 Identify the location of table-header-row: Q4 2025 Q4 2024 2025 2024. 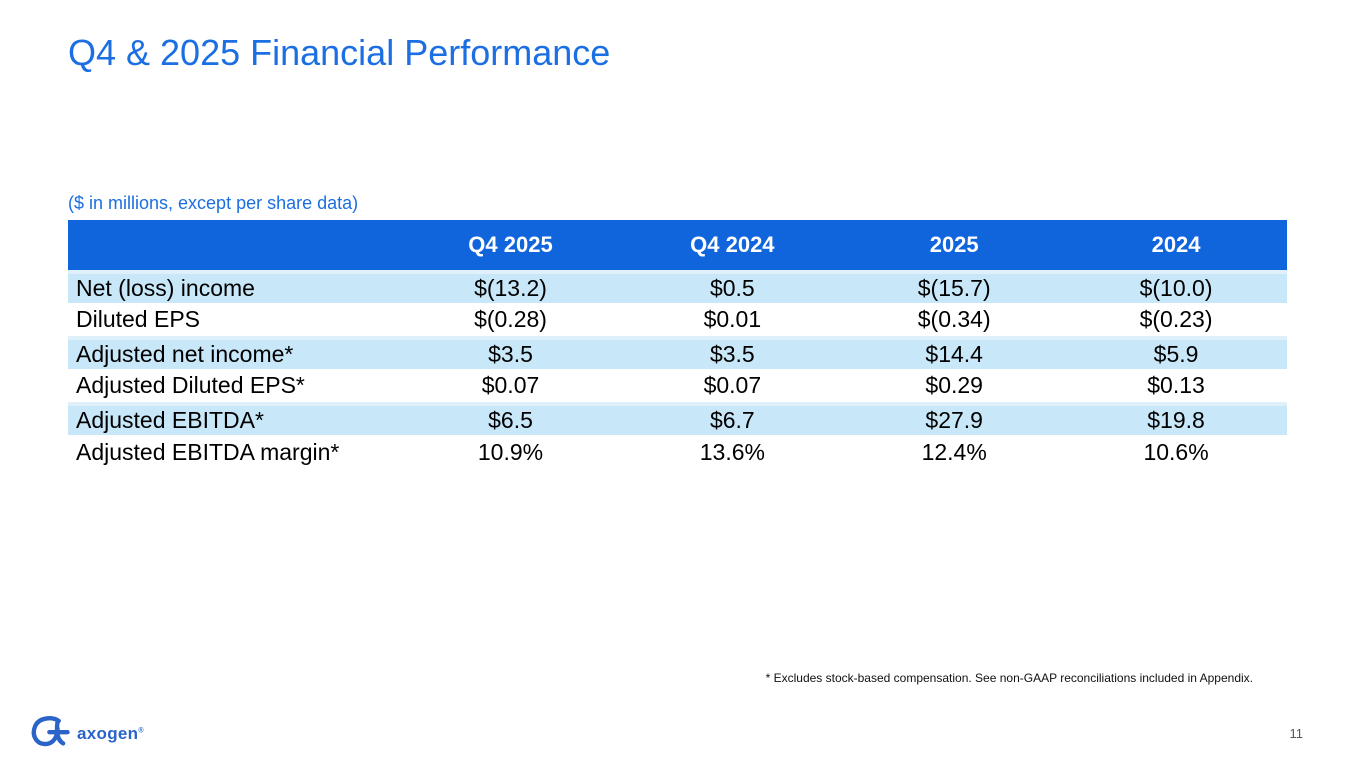
(677, 246).